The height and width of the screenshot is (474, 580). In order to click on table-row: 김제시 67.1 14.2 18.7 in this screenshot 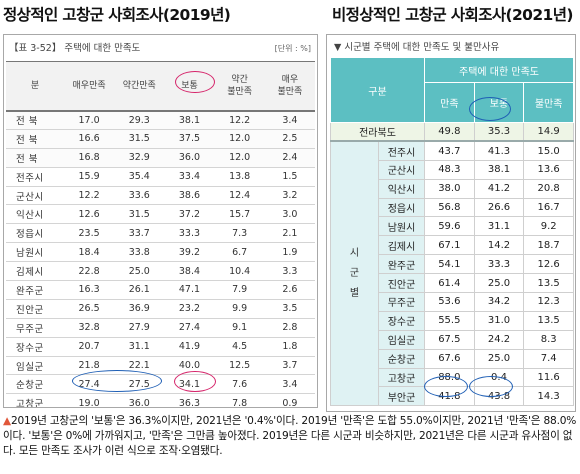, I will do `click(452, 245)`.